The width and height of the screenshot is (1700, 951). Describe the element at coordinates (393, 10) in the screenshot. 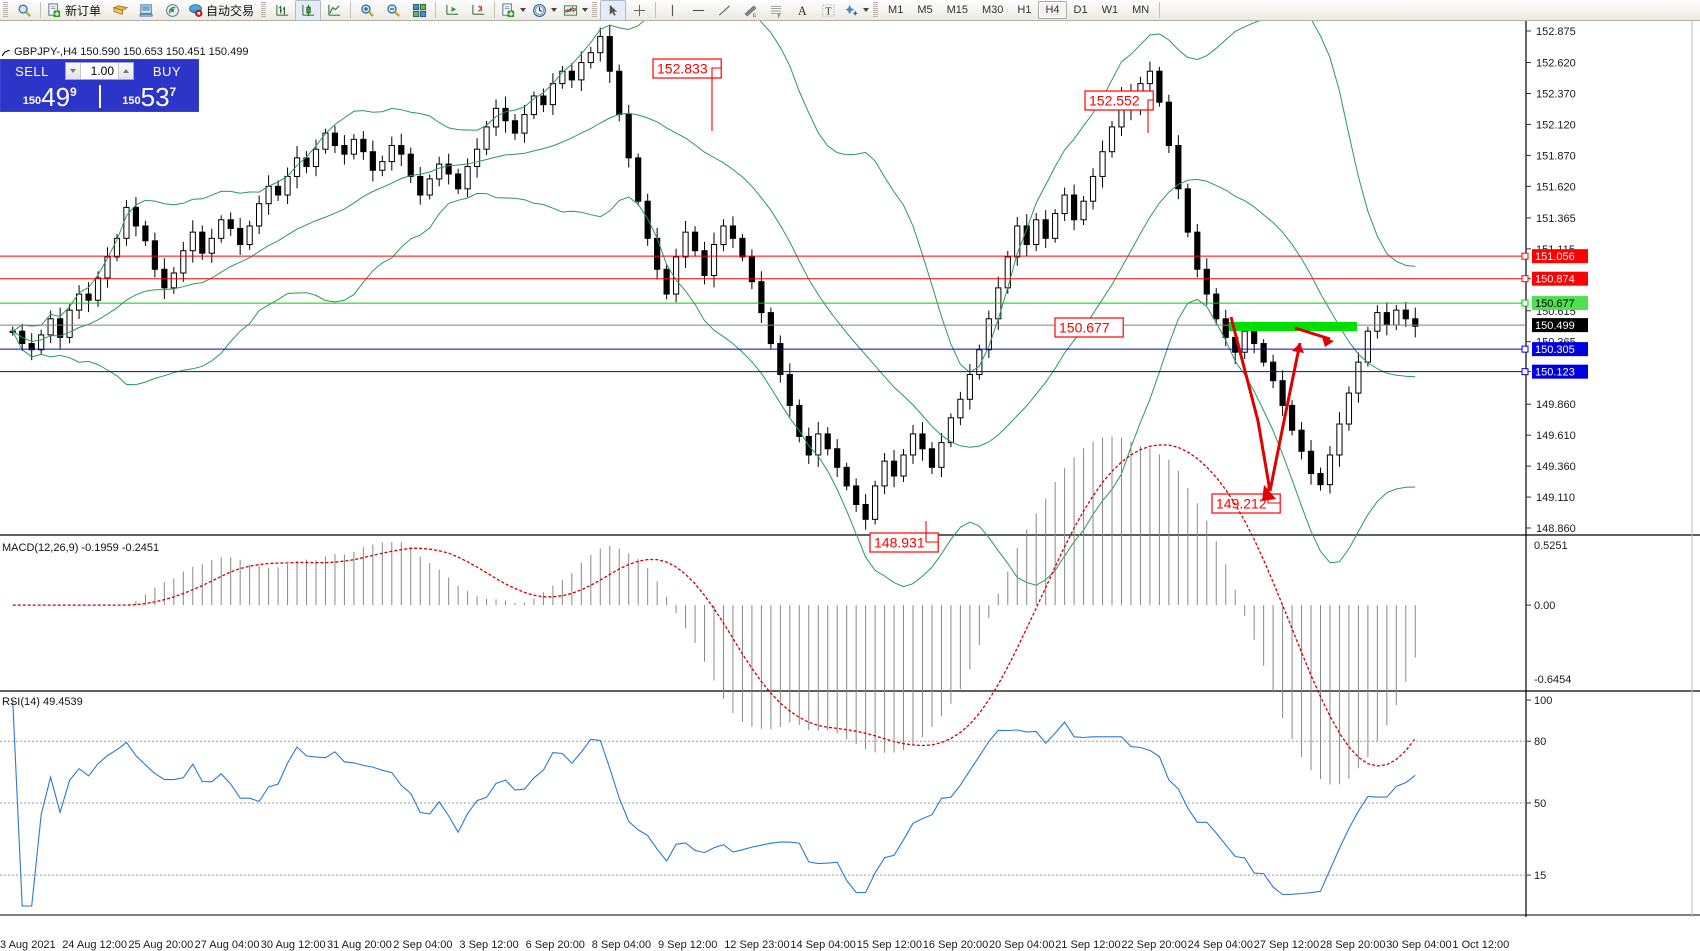

I see `zoom-out-icon` at that location.